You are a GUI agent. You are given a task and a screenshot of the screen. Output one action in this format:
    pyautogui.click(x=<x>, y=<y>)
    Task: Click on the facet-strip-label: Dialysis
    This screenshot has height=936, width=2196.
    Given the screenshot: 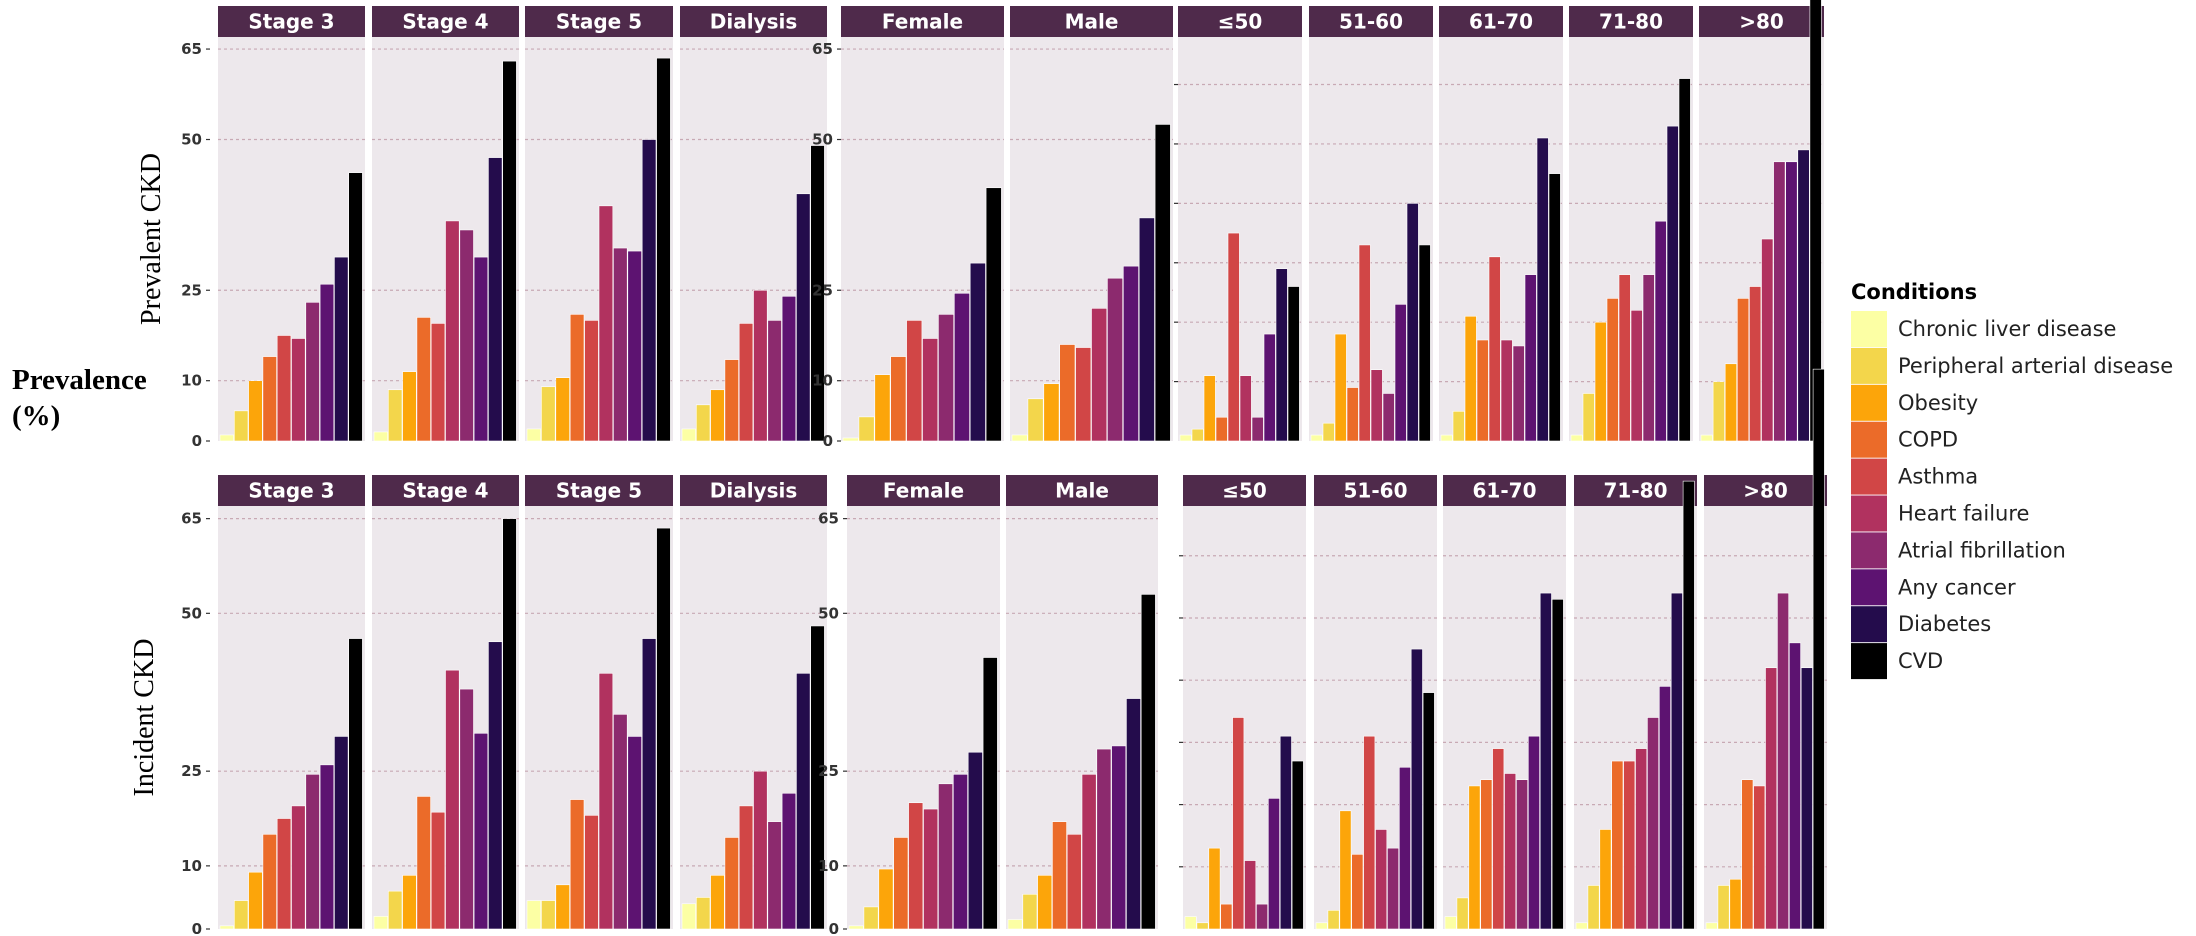 What is the action you would take?
    pyautogui.click(x=754, y=491)
    